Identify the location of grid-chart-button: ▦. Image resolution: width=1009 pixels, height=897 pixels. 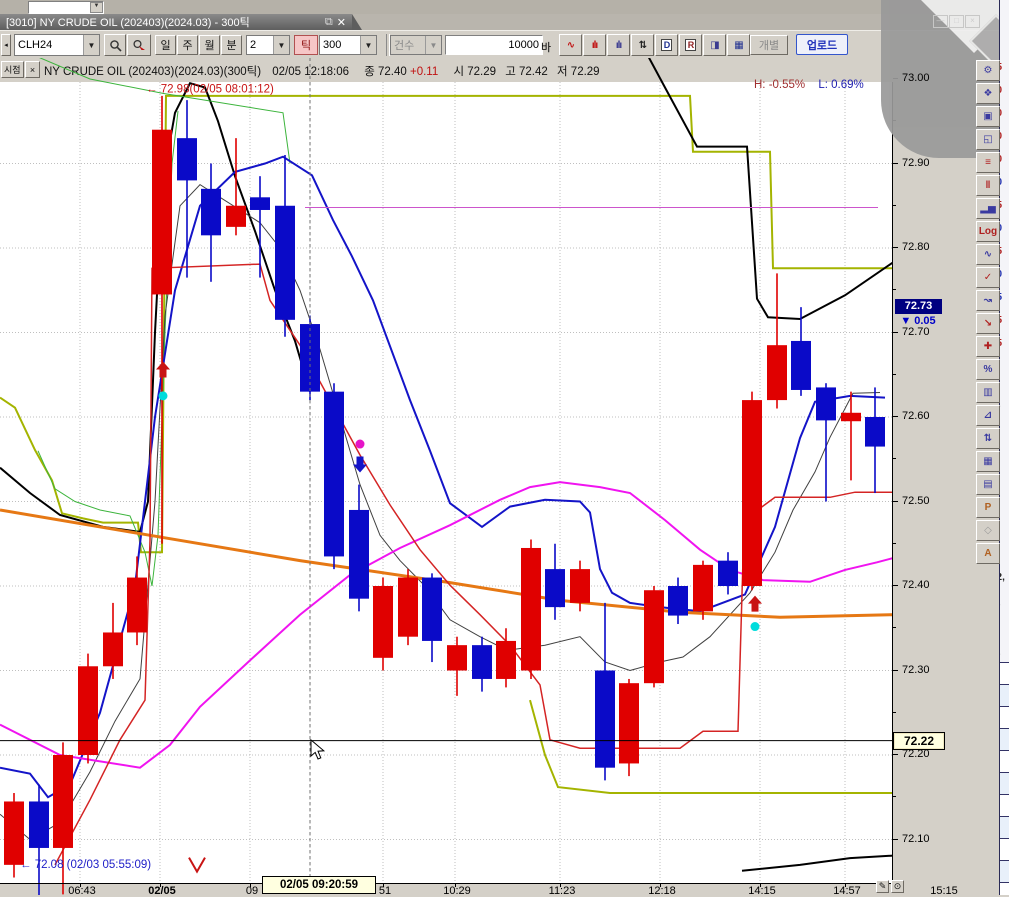
(738, 45).